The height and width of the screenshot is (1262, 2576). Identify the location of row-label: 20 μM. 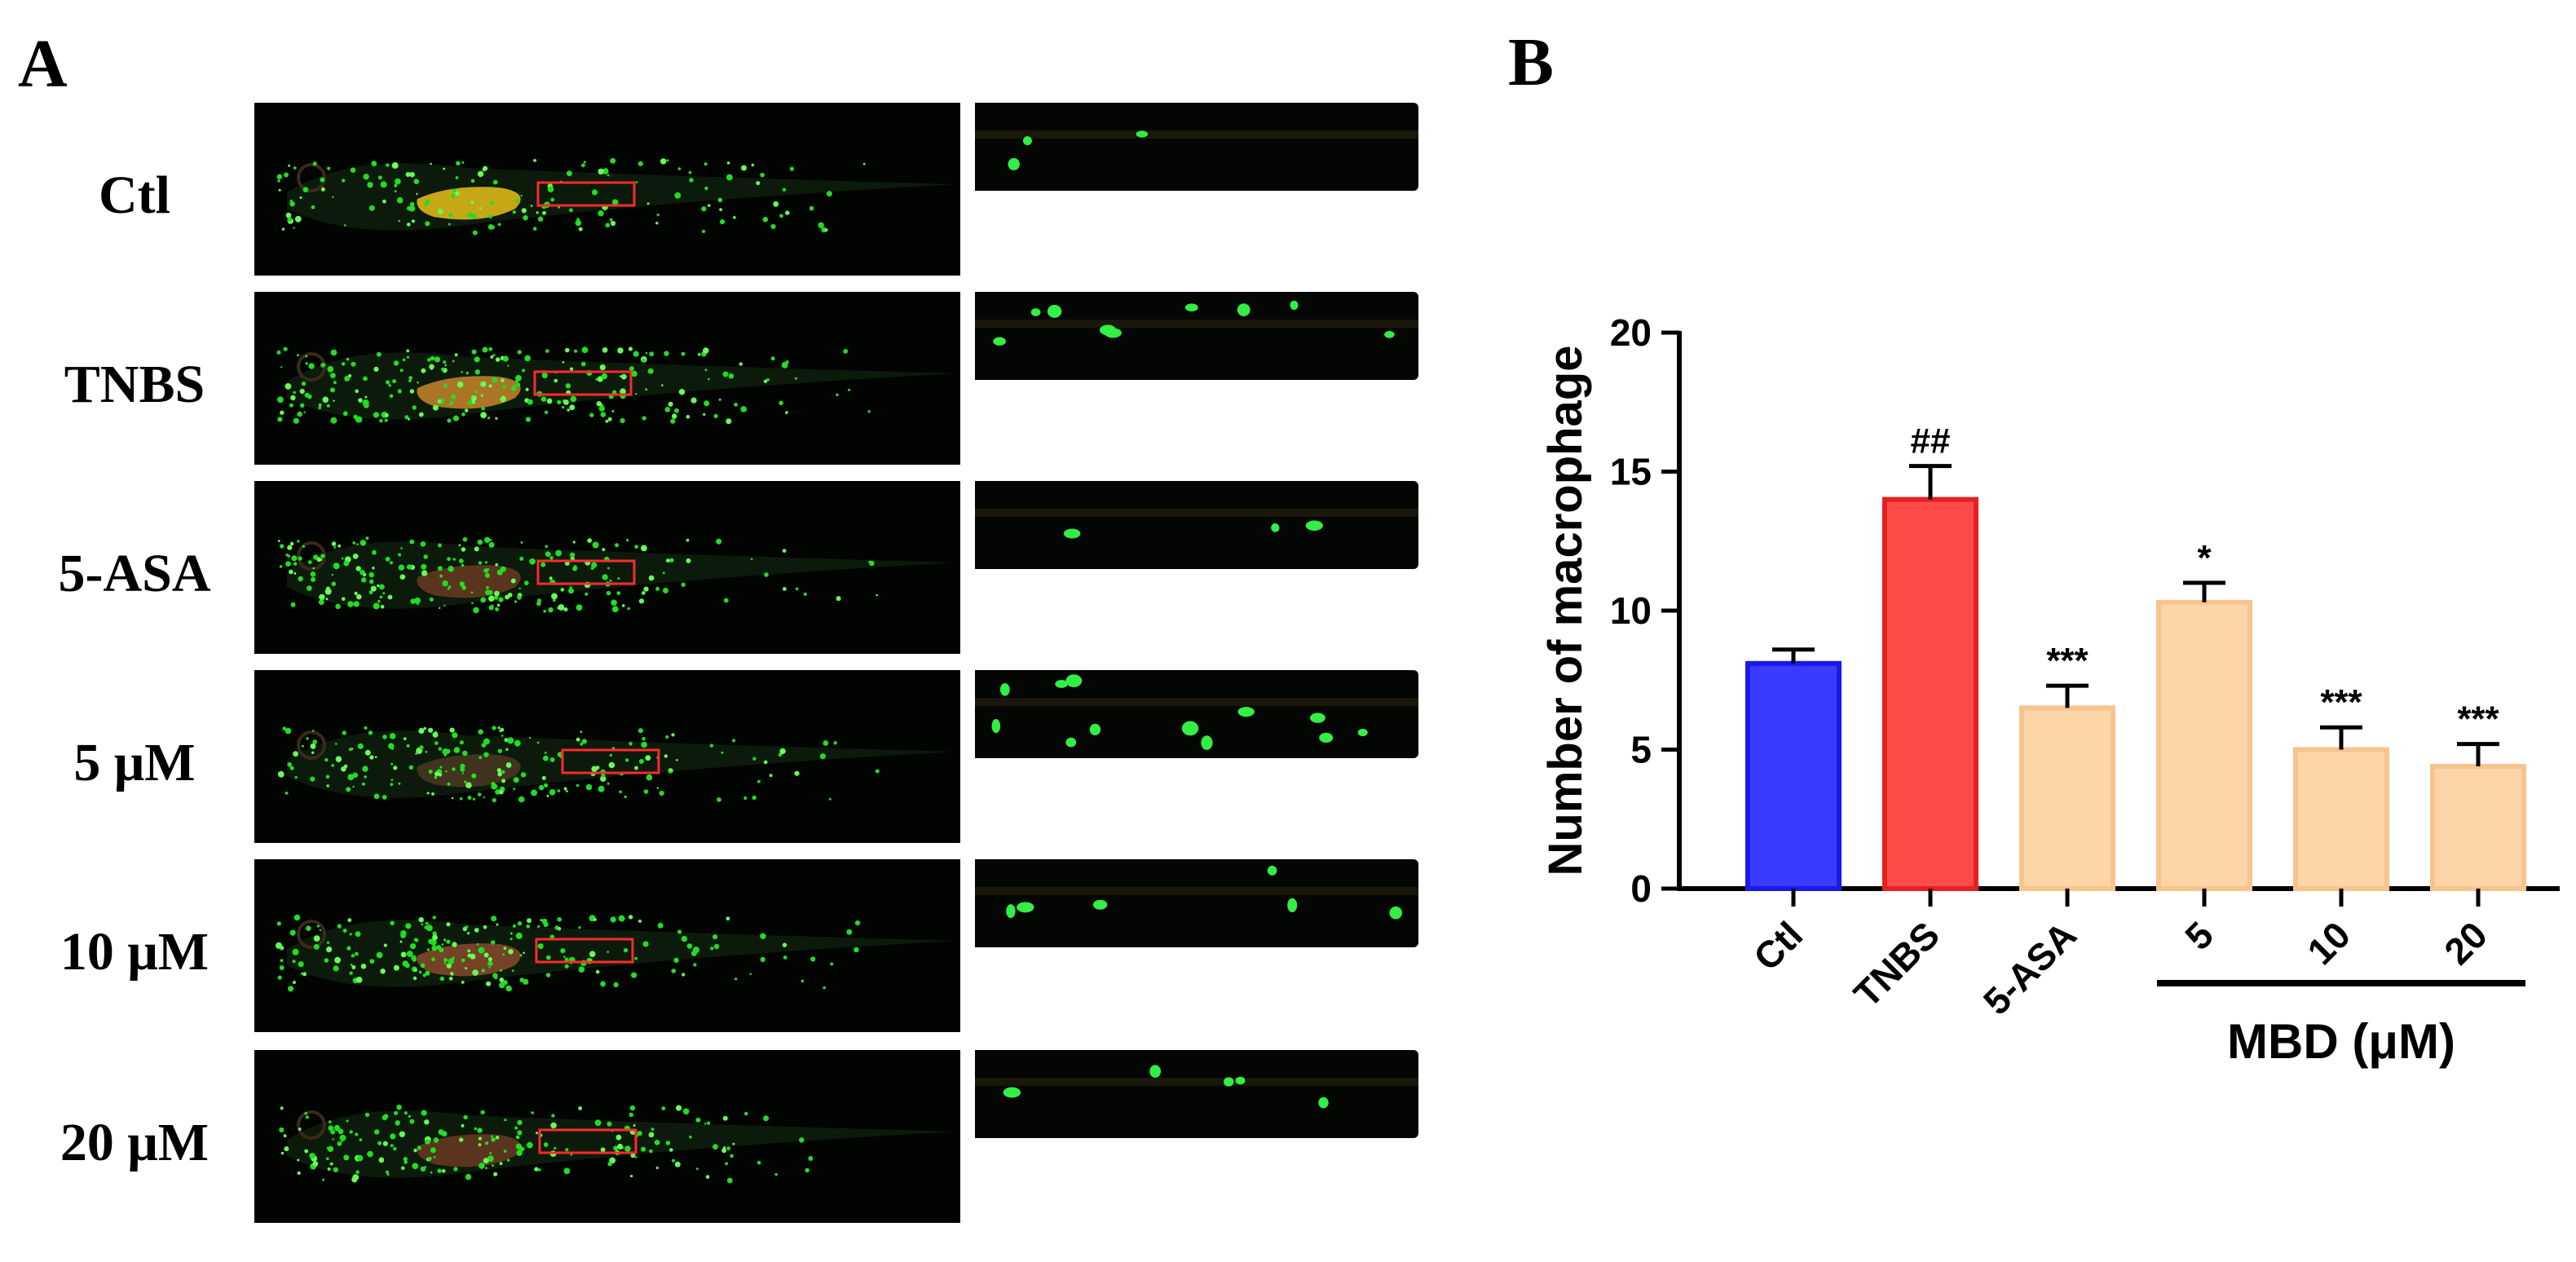
(135, 1142).